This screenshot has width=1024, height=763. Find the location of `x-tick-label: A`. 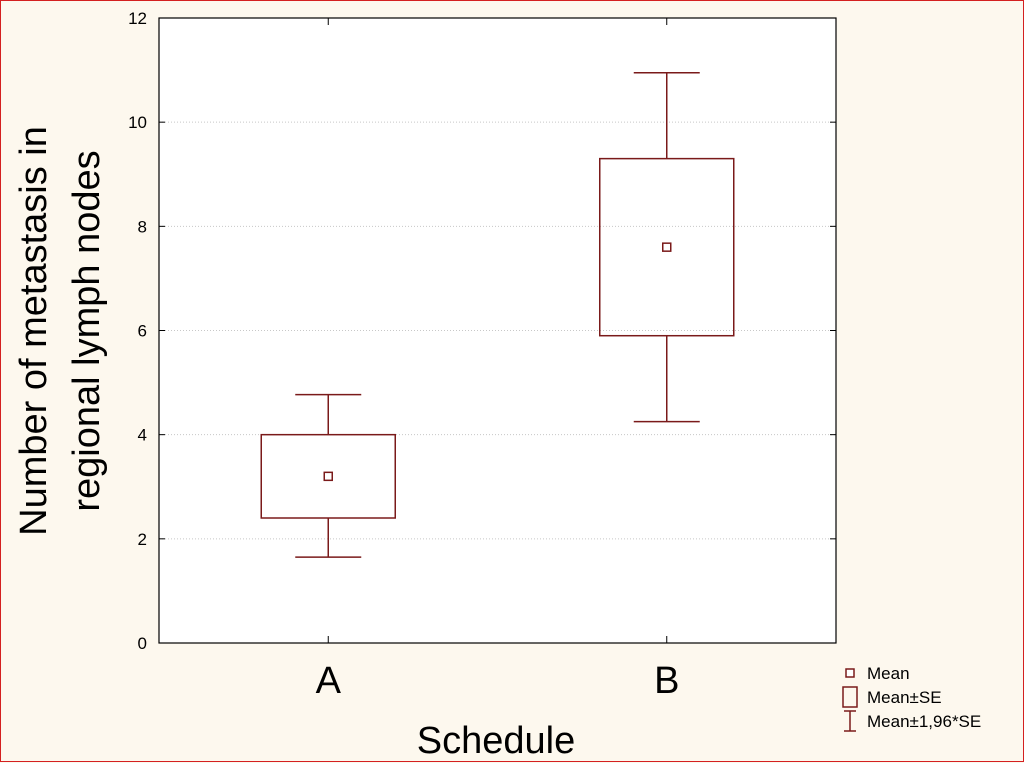

x-tick-label: A is located at coordinates (329, 681).